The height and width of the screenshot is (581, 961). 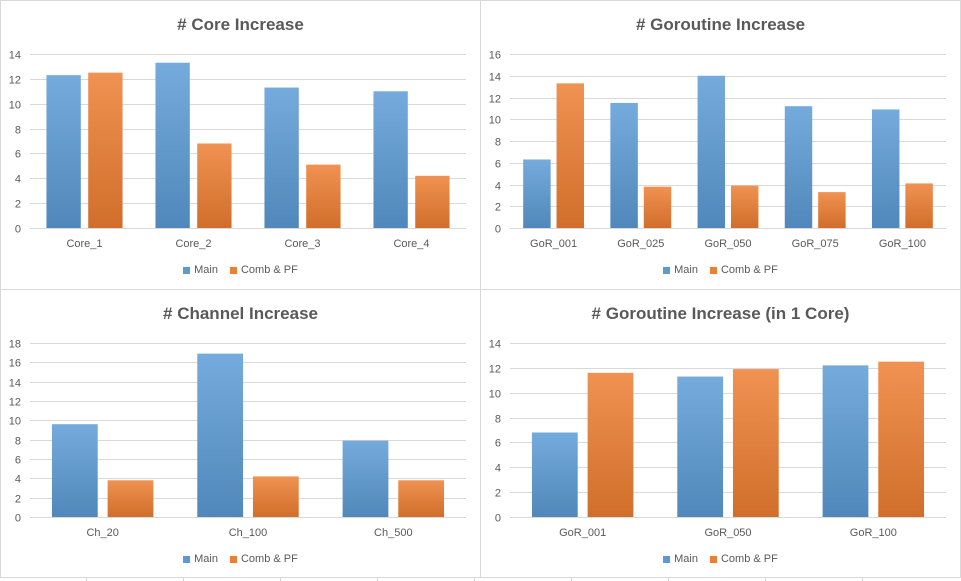 I want to click on y-tick-label: 18, so click(x=15, y=345).